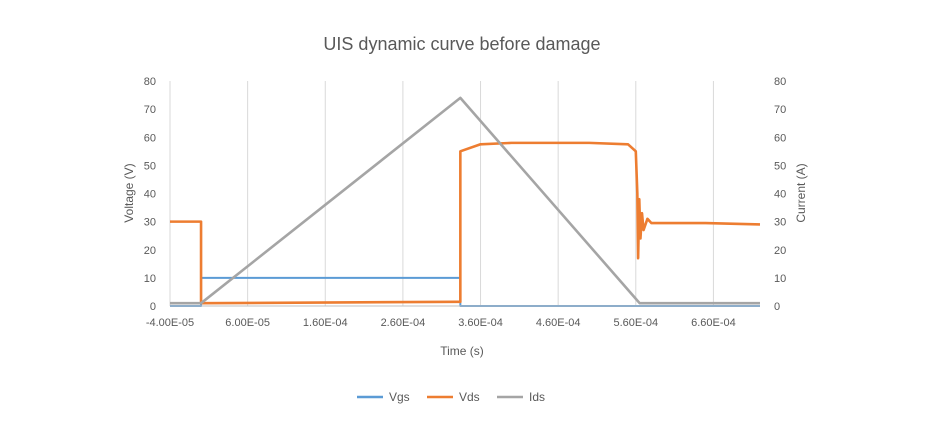  Describe the element at coordinates (780, 138) in the screenshot. I see `y2-tick-label: 60` at that location.